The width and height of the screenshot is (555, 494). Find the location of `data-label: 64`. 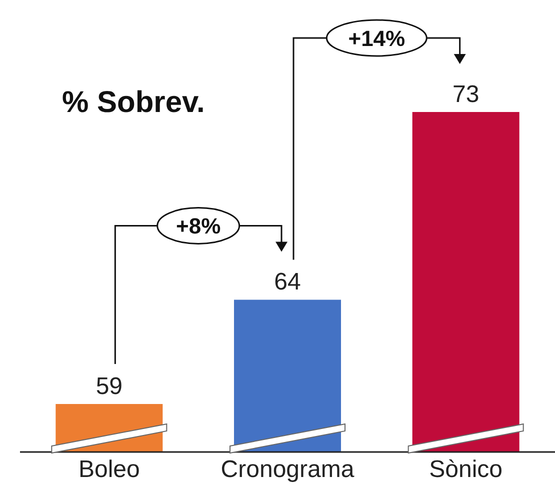

data-label: 64 is located at coordinates (287, 282).